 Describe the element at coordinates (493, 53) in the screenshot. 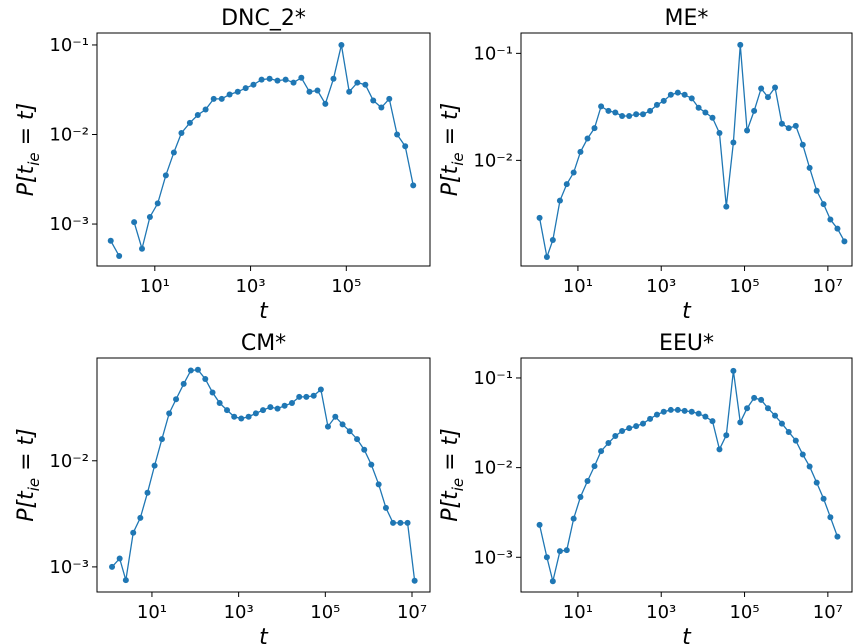

I see `y-tick-label: 10⁻¹` at that location.